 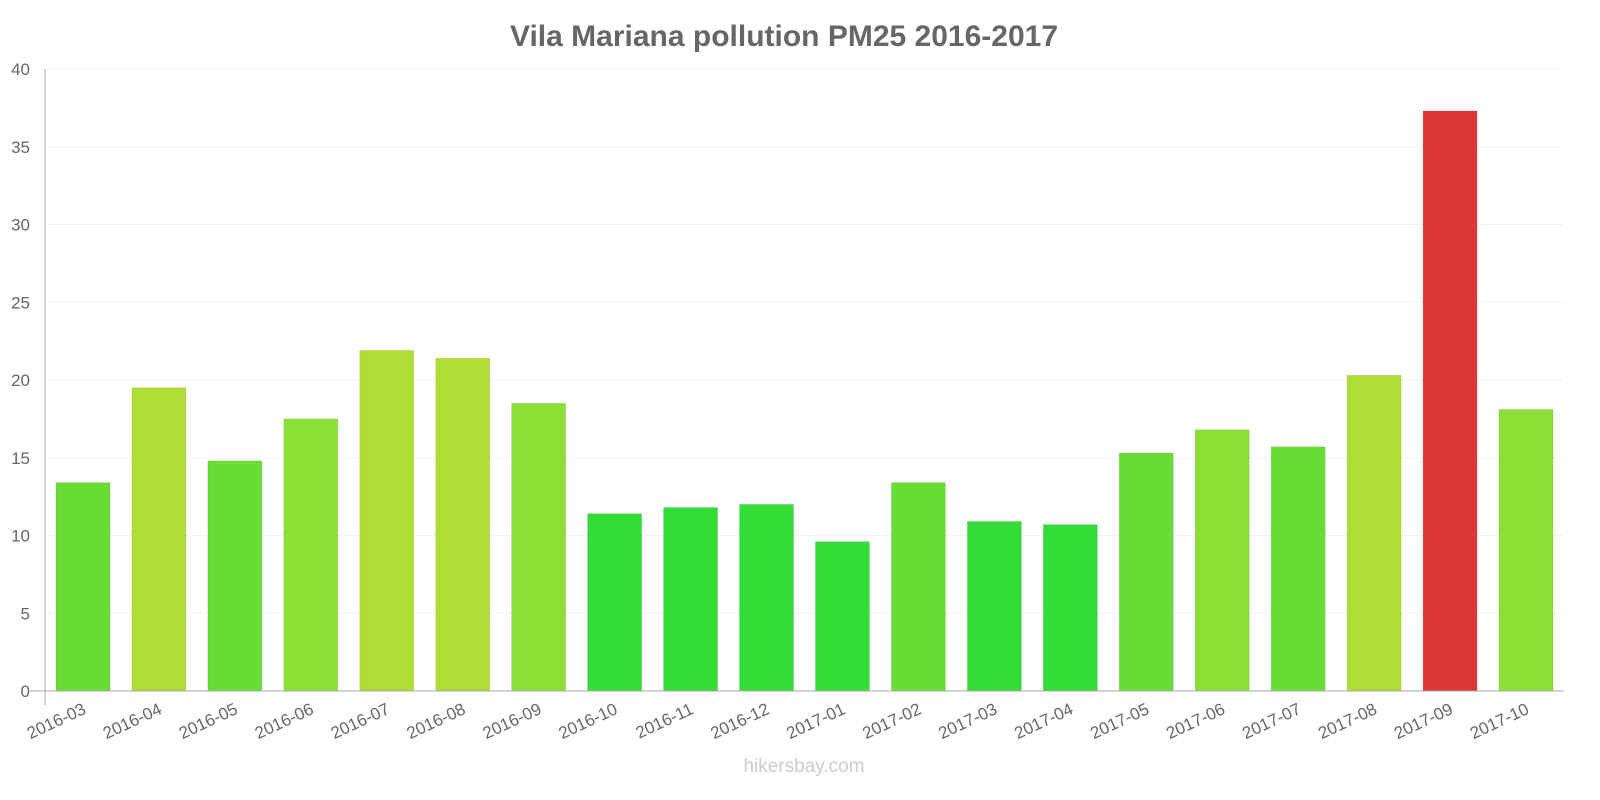 What do you see at coordinates (892, 721) in the screenshot?
I see `x-tick-label: 2017-02` at bounding box center [892, 721].